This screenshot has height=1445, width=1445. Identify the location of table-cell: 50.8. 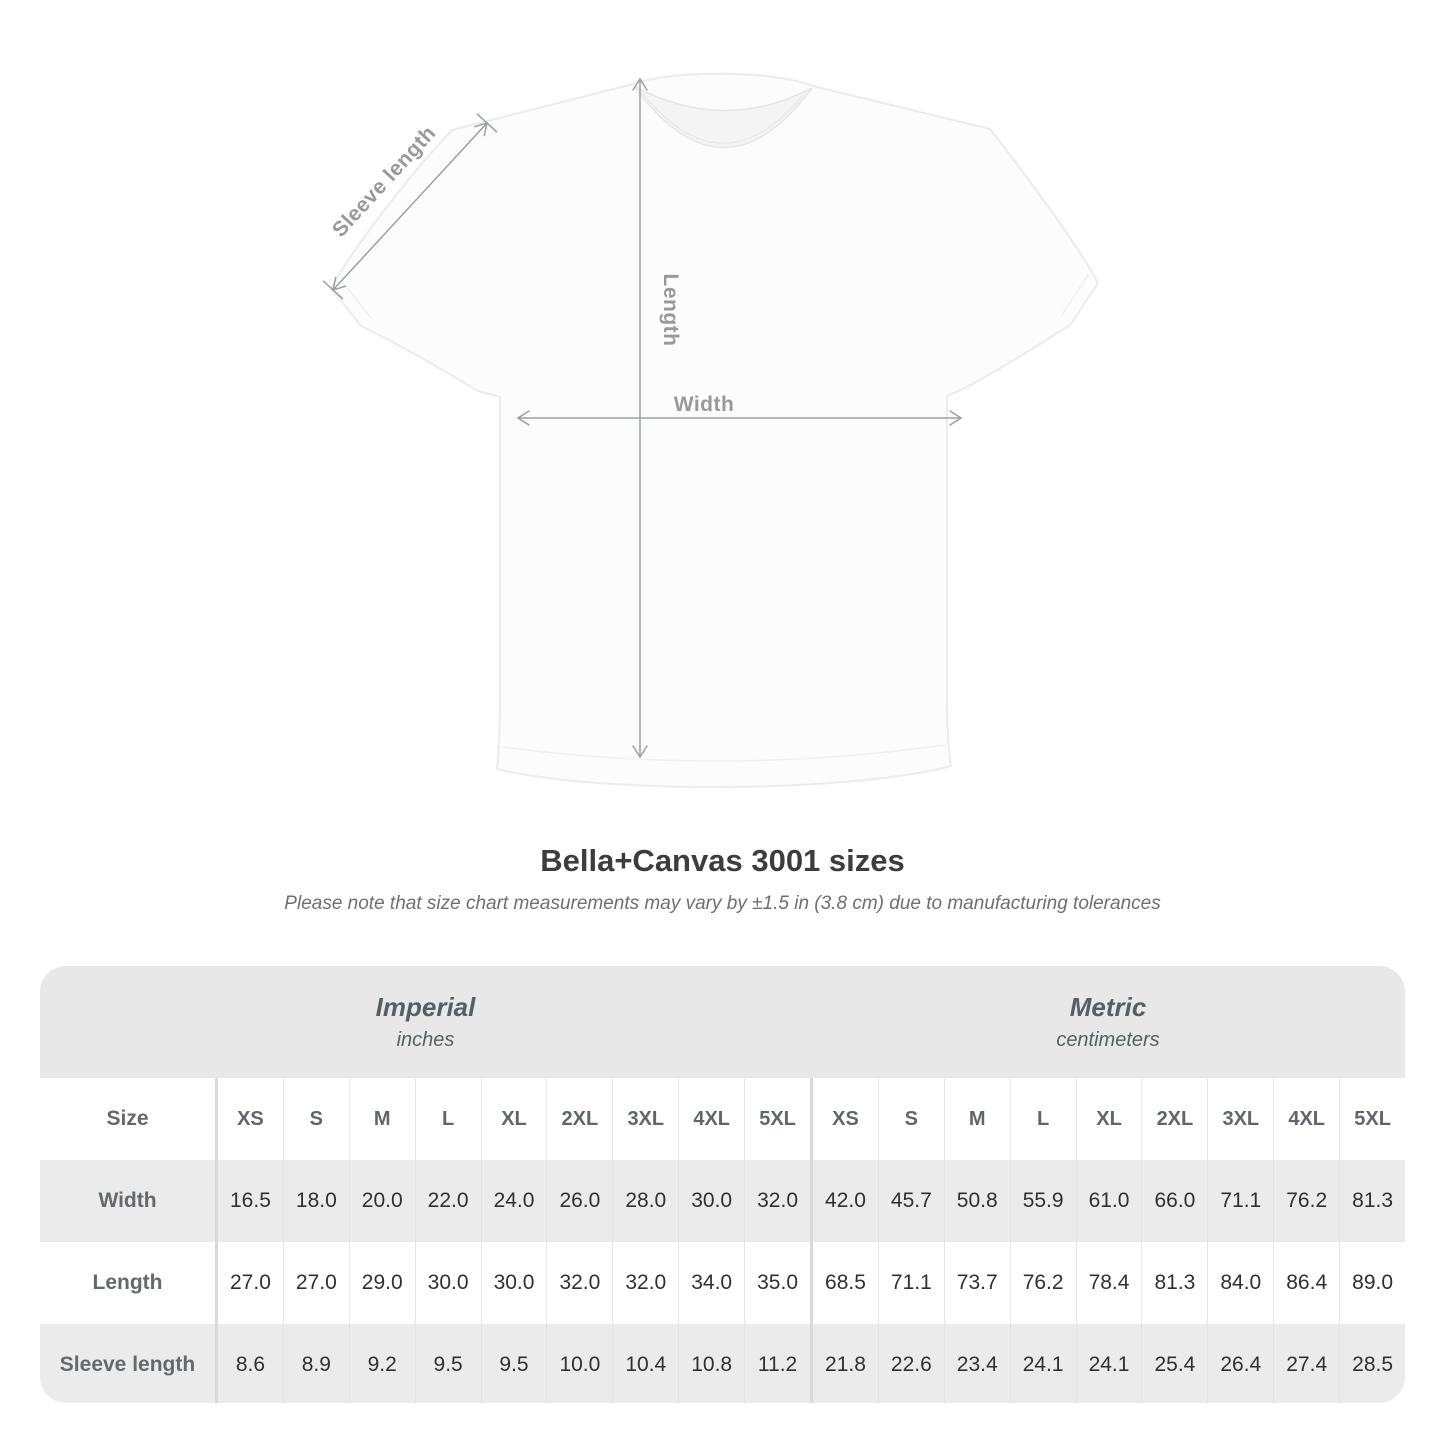
(976, 1201).